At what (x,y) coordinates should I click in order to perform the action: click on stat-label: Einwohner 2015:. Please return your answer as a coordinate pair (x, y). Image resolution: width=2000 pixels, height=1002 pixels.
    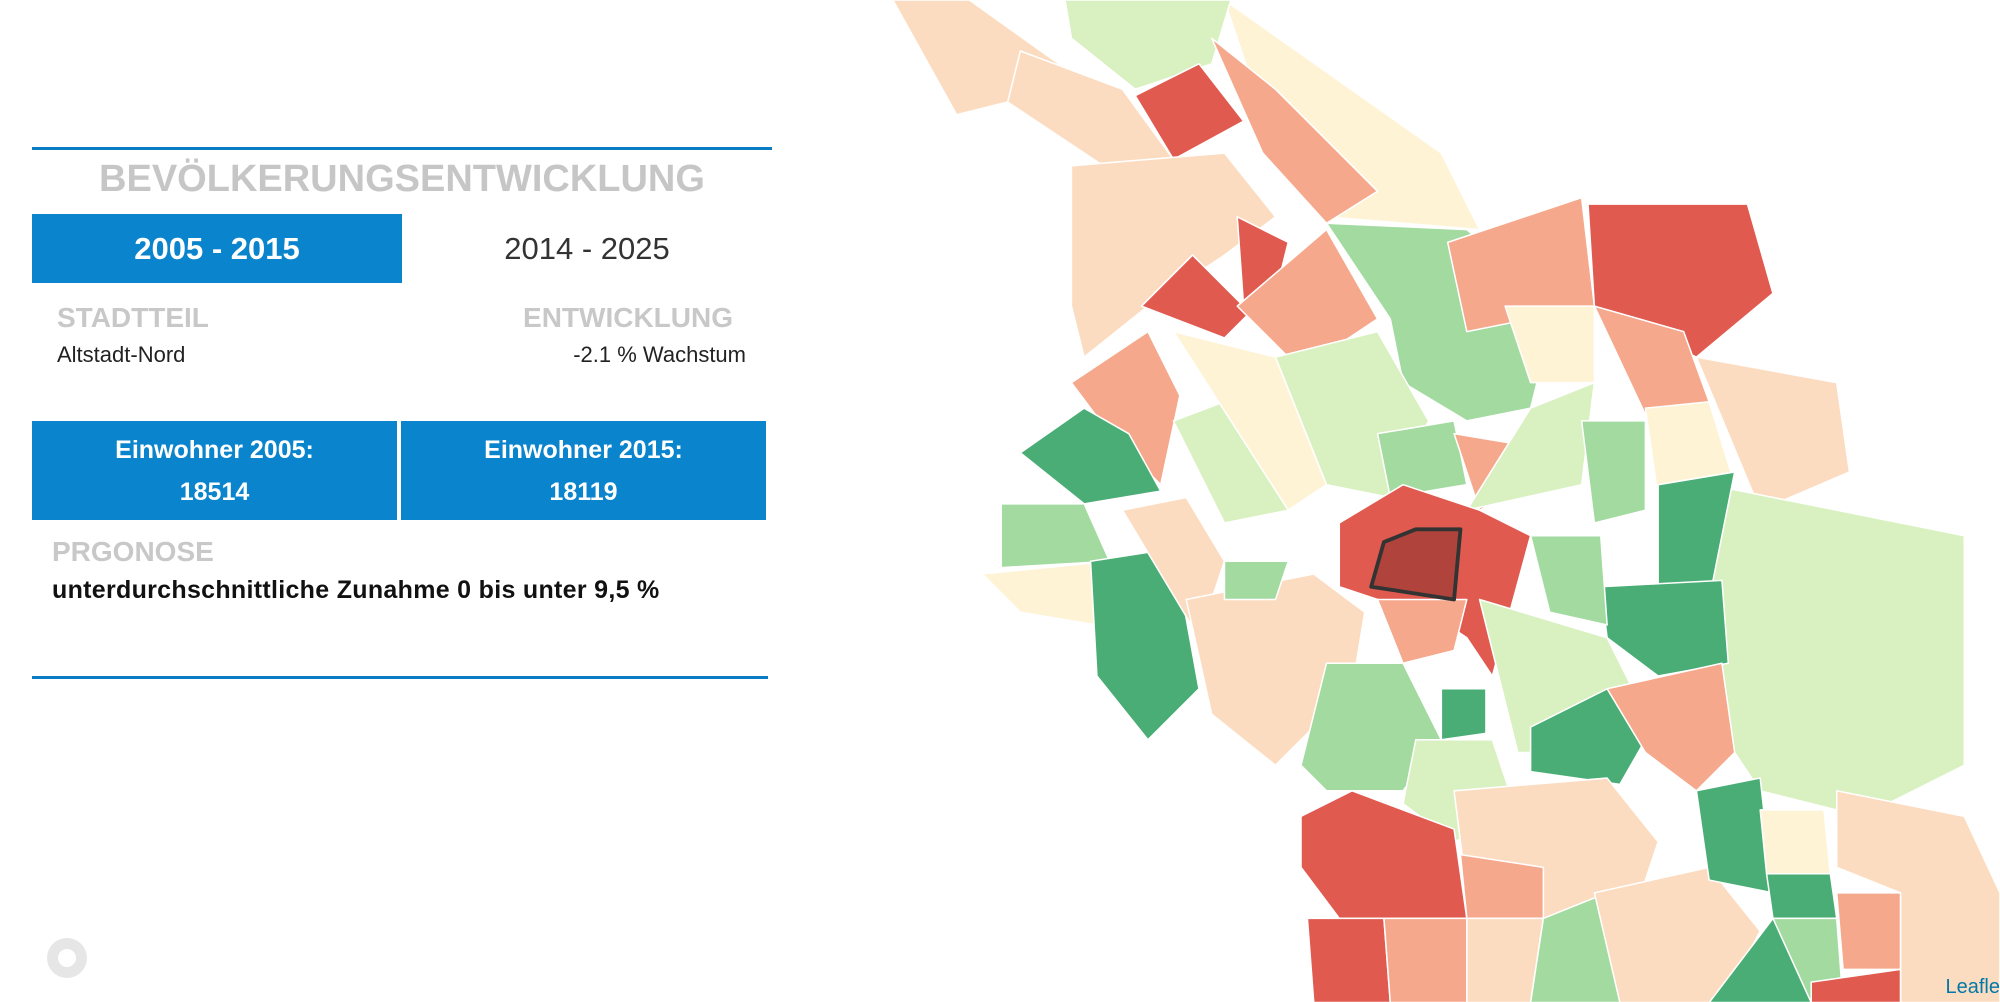
    Looking at the image, I should click on (583, 450).